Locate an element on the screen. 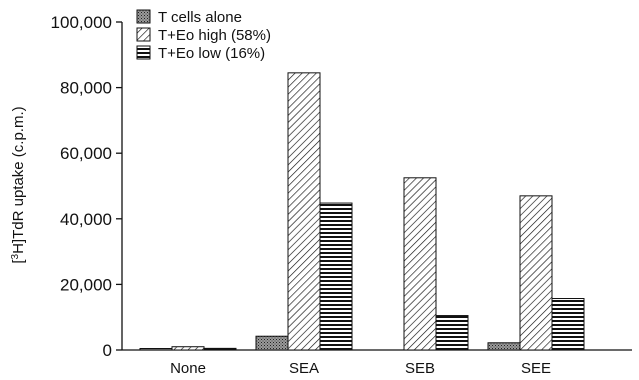  x-tick-label: None is located at coordinates (188, 368).